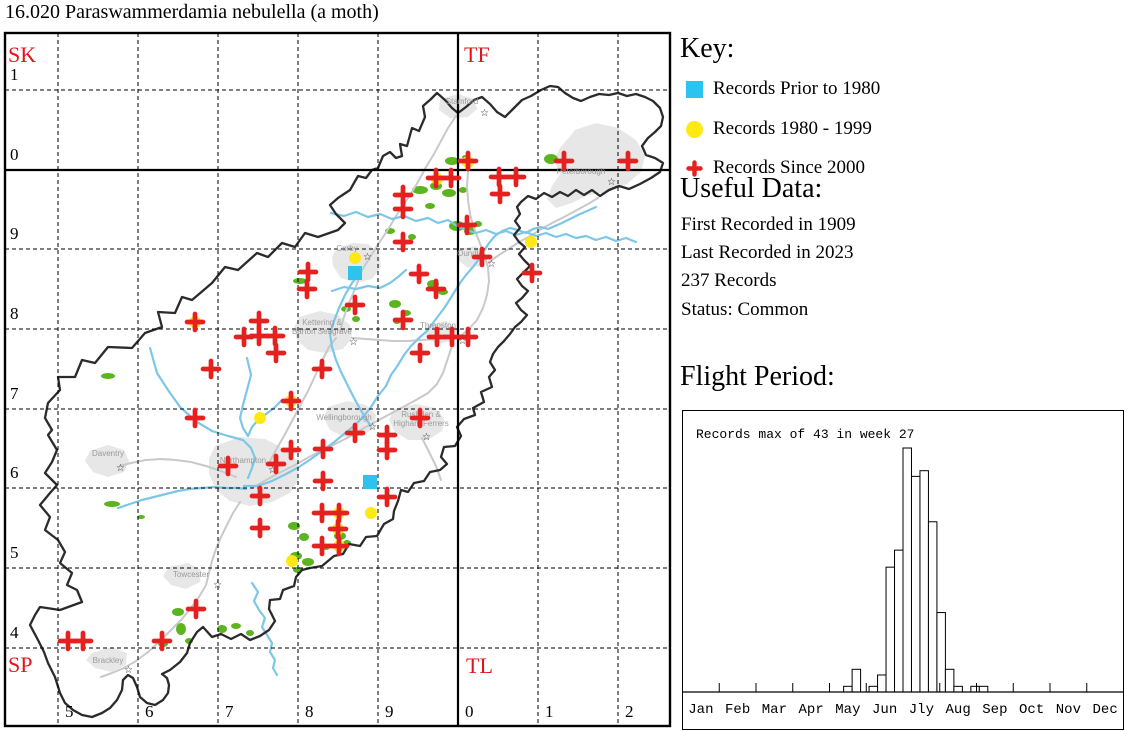  What do you see at coordinates (370, 482) in the screenshot?
I see `record-square-marker` at bounding box center [370, 482].